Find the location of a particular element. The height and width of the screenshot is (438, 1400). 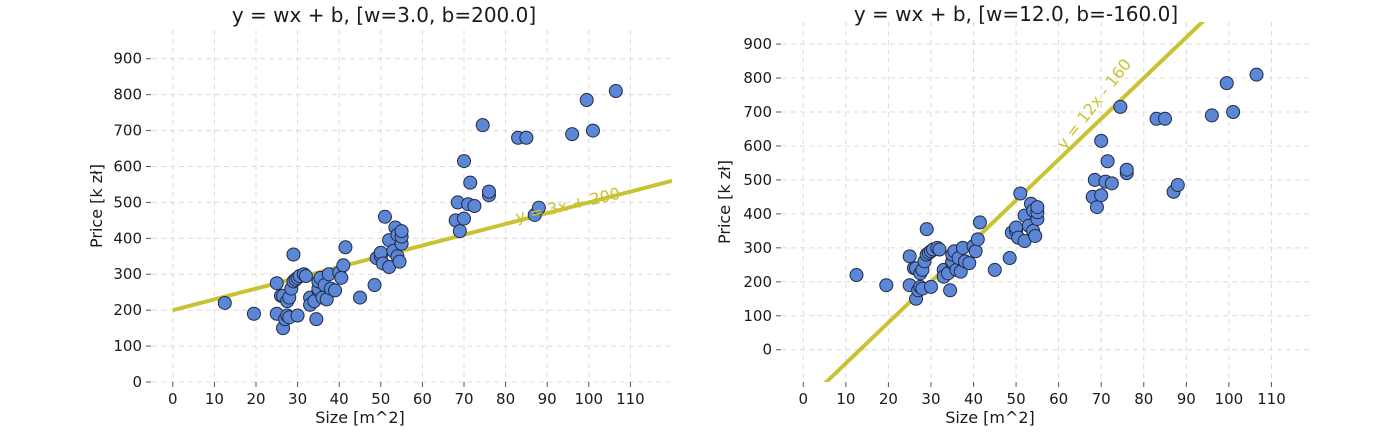

y-tick-label-right: 700 is located at coordinates (757, 112).